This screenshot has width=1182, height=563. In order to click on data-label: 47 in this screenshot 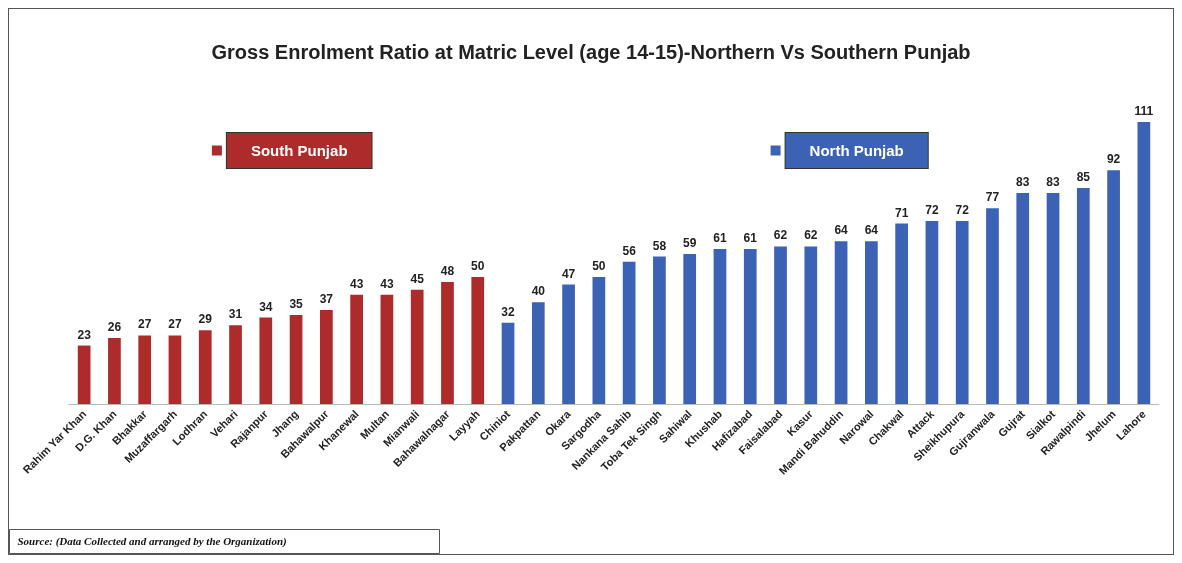, I will do `click(568, 273)`.